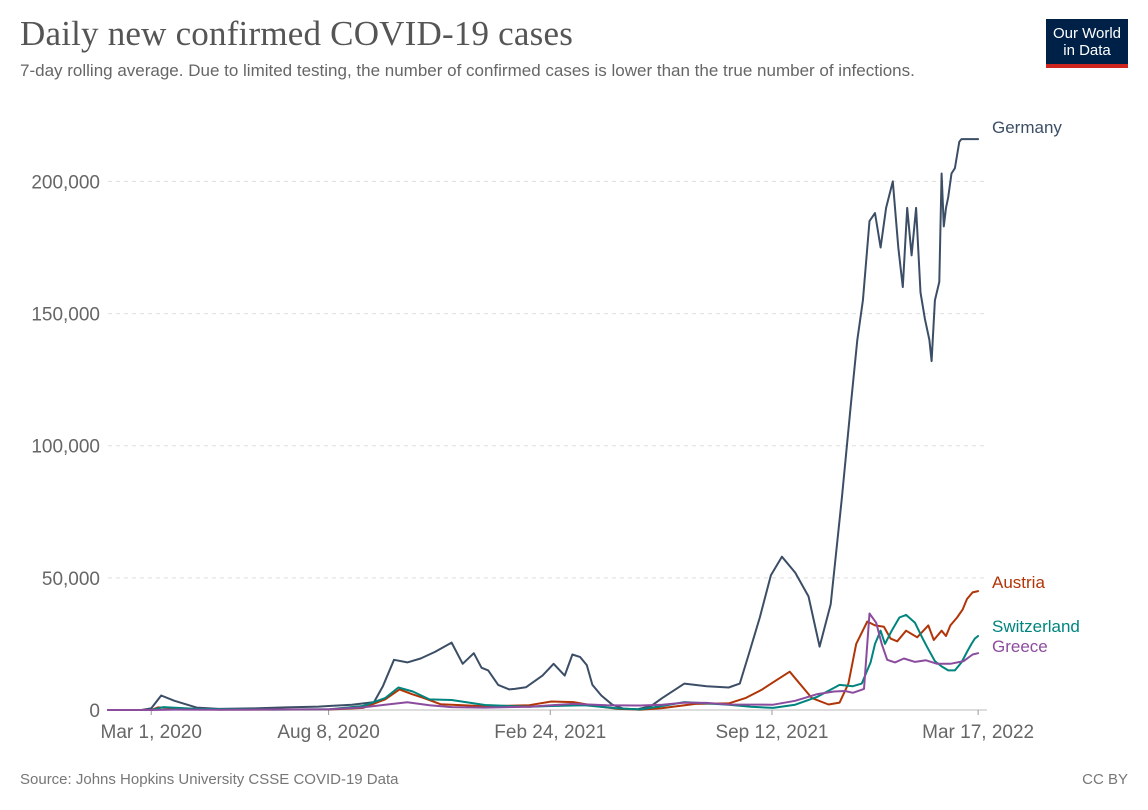 This screenshot has width=1148, height=810. I want to click on x-tick-label: Feb 24, 2021, so click(550, 732).